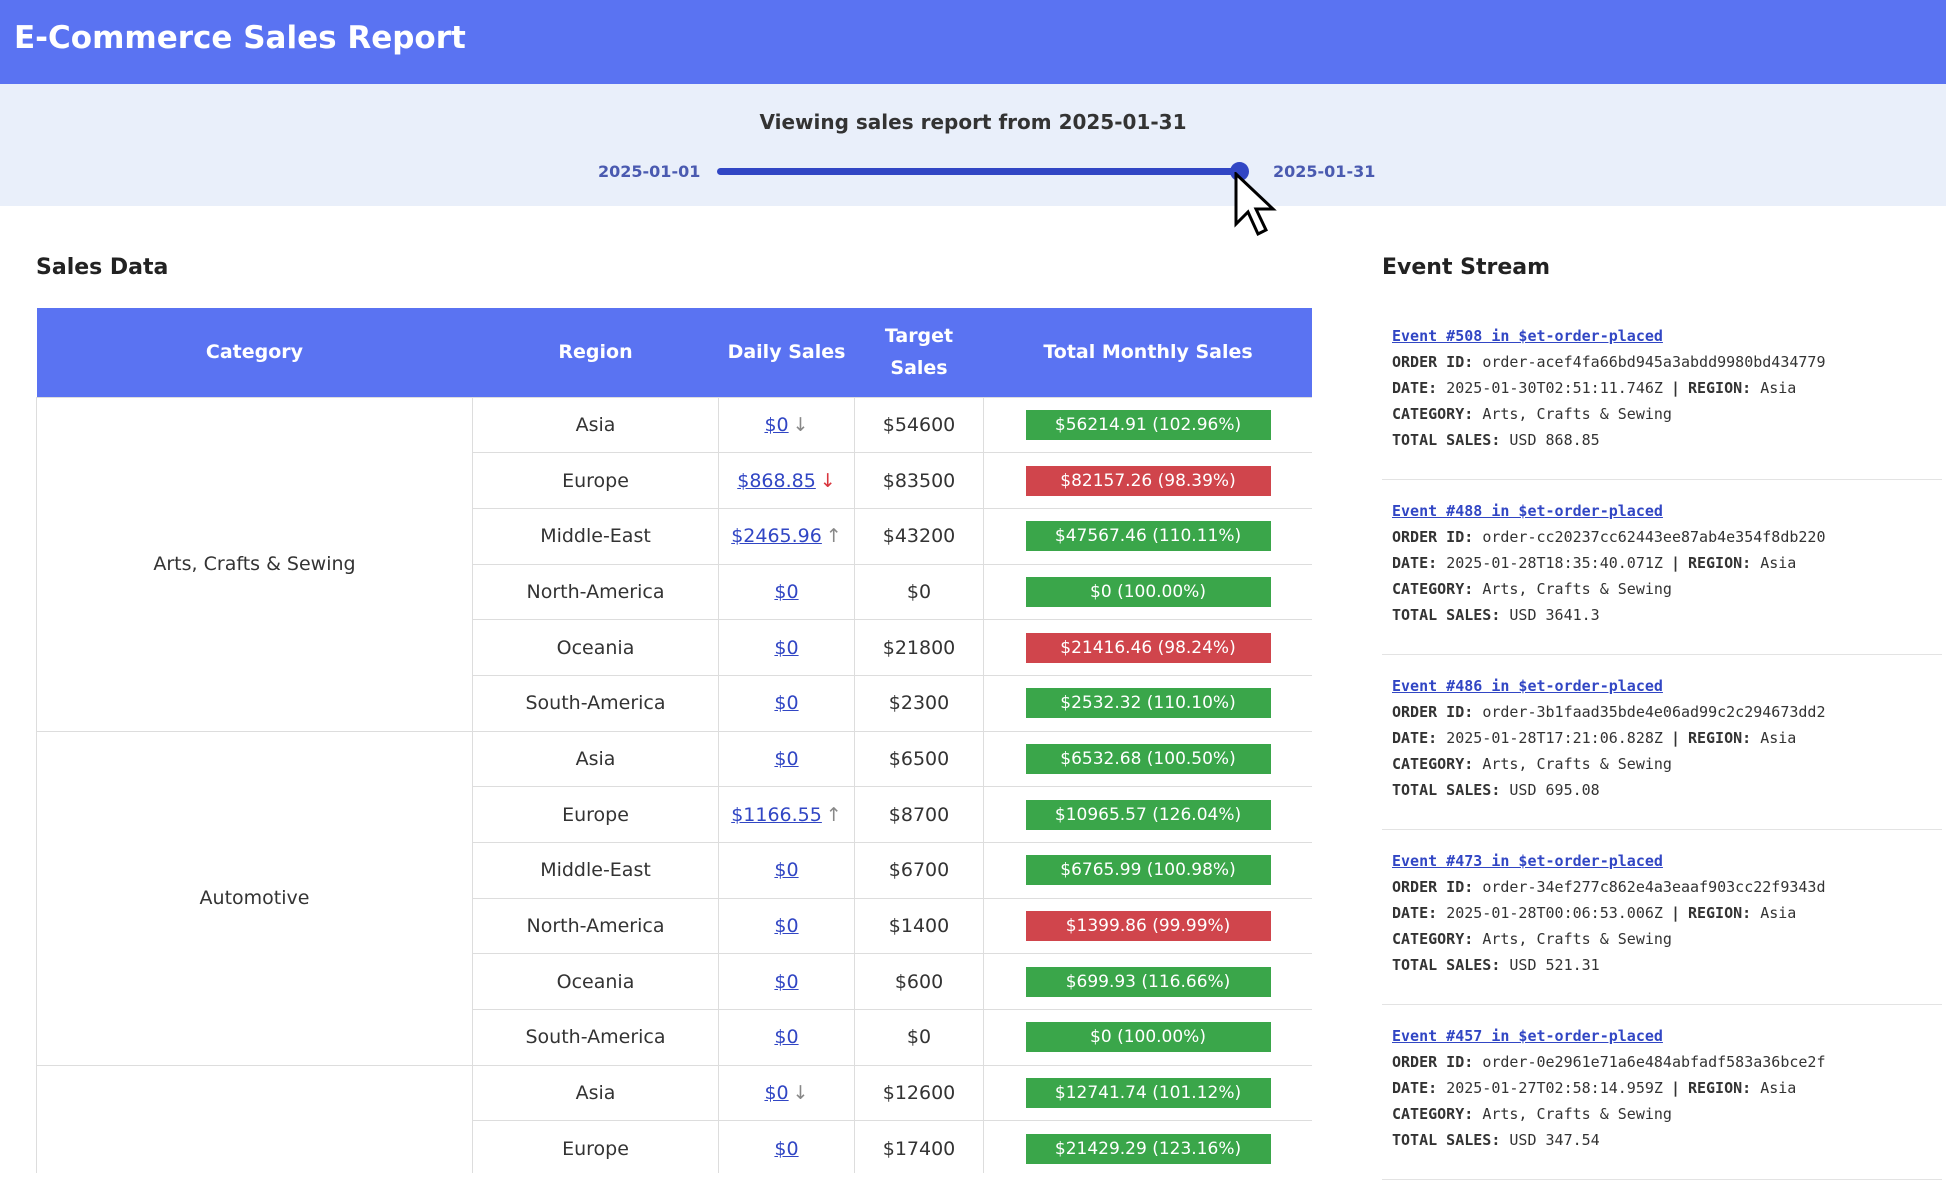 This screenshot has height=1180, width=1946. What do you see at coordinates (1466, 267) in the screenshot?
I see `section-title: Event Stream` at bounding box center [1466, 267].